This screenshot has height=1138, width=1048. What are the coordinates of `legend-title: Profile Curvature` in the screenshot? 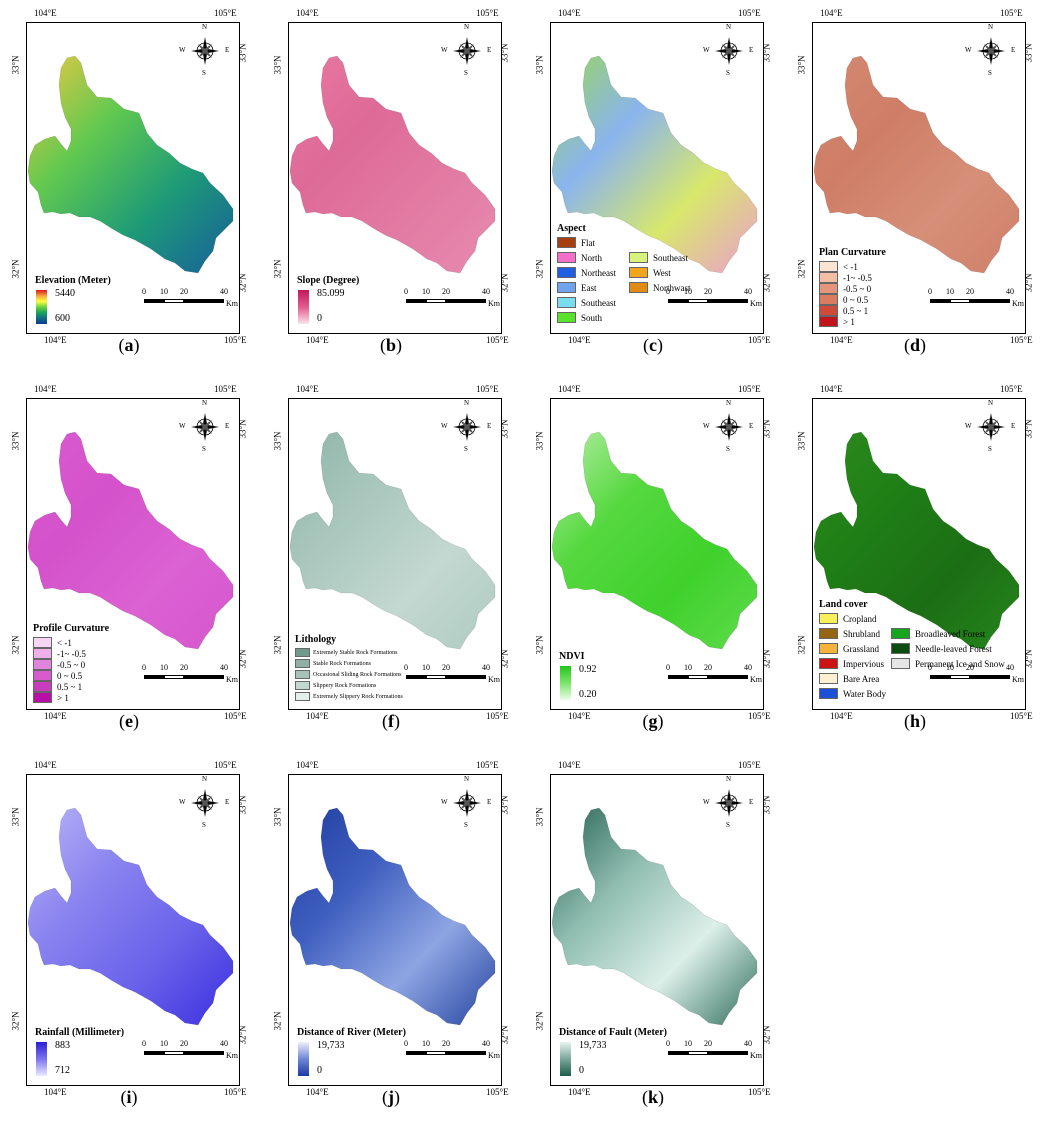 It's located at (71, 628).